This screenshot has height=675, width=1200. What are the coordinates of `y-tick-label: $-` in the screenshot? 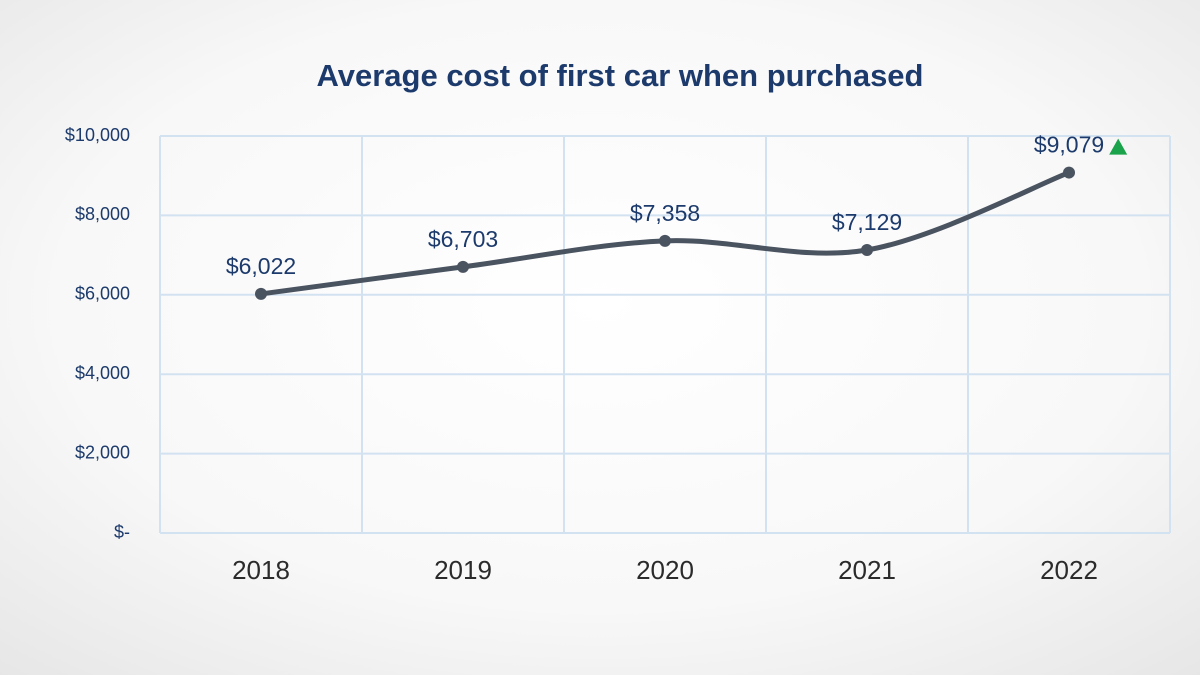 It's located at (122, 532).